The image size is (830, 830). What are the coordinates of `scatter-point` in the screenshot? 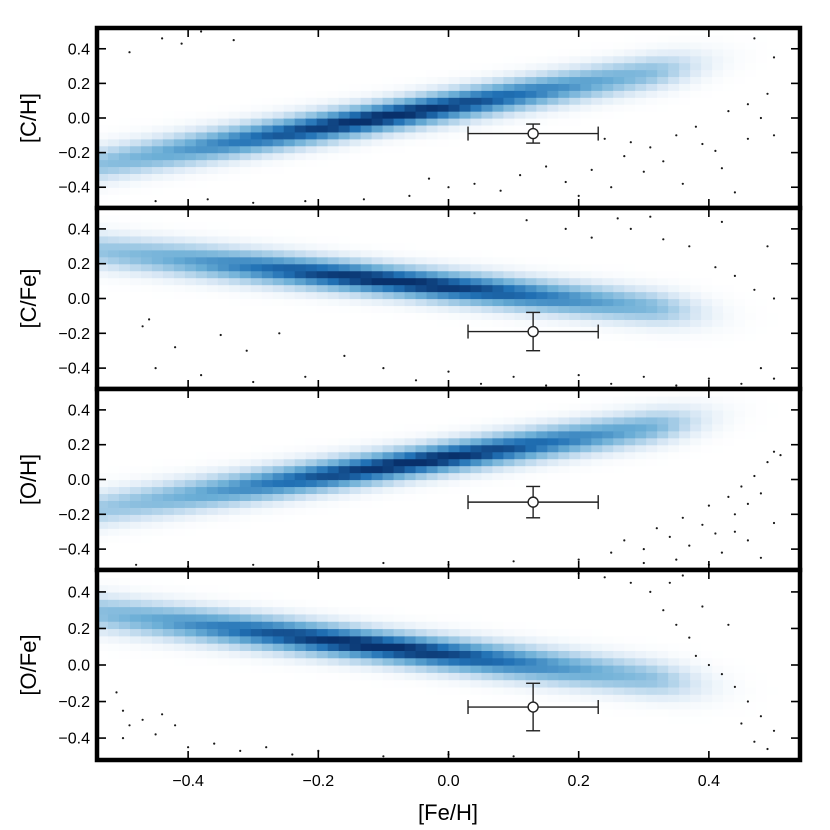 It's located at (578, 195).